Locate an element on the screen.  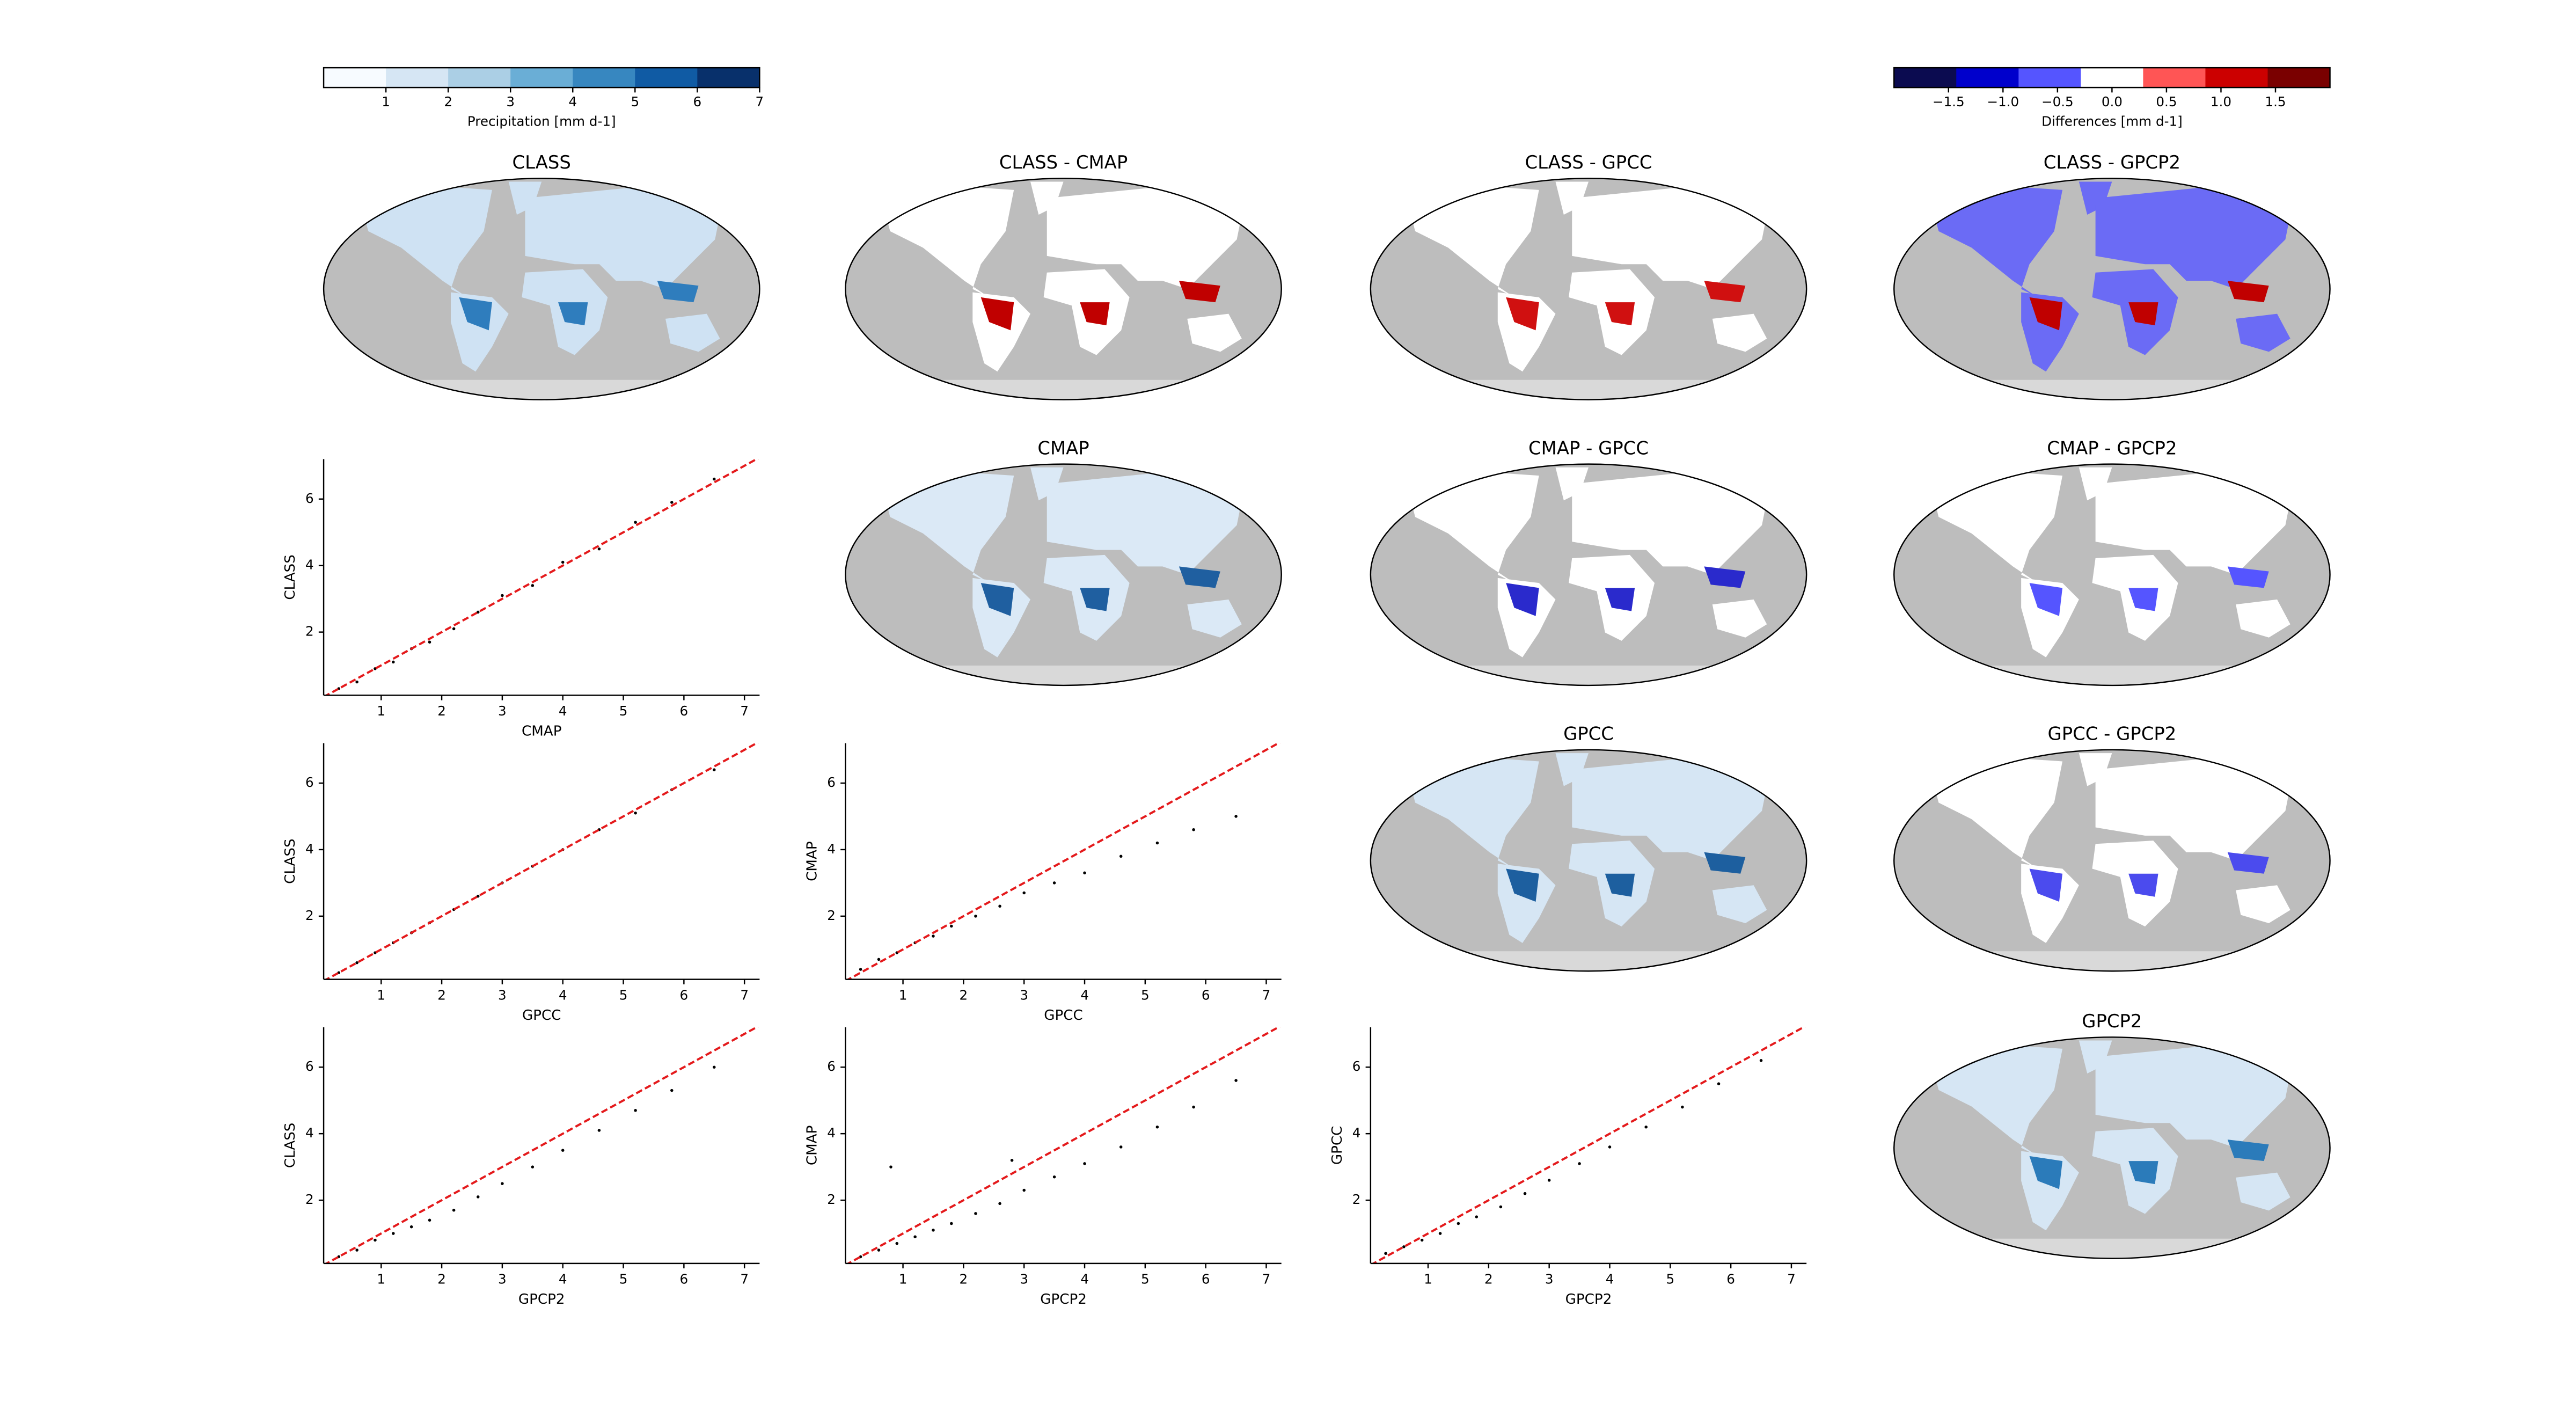
colorbar-tick-label: 6 is located at coordinates (697, 101).